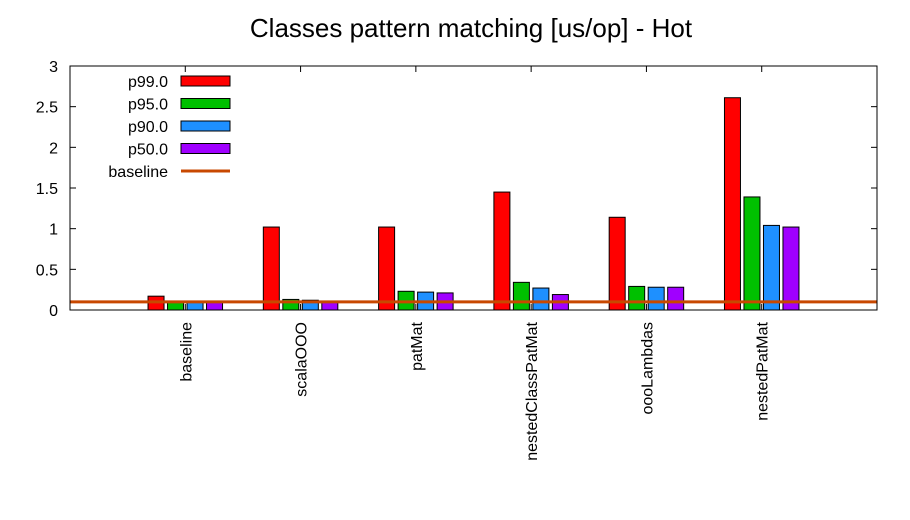 The image size is (910, 520). What do you see at coordinates (205, 103) in the screenshot?
I see `legend-swatch-p95.0` at bounding box center [205, 103].